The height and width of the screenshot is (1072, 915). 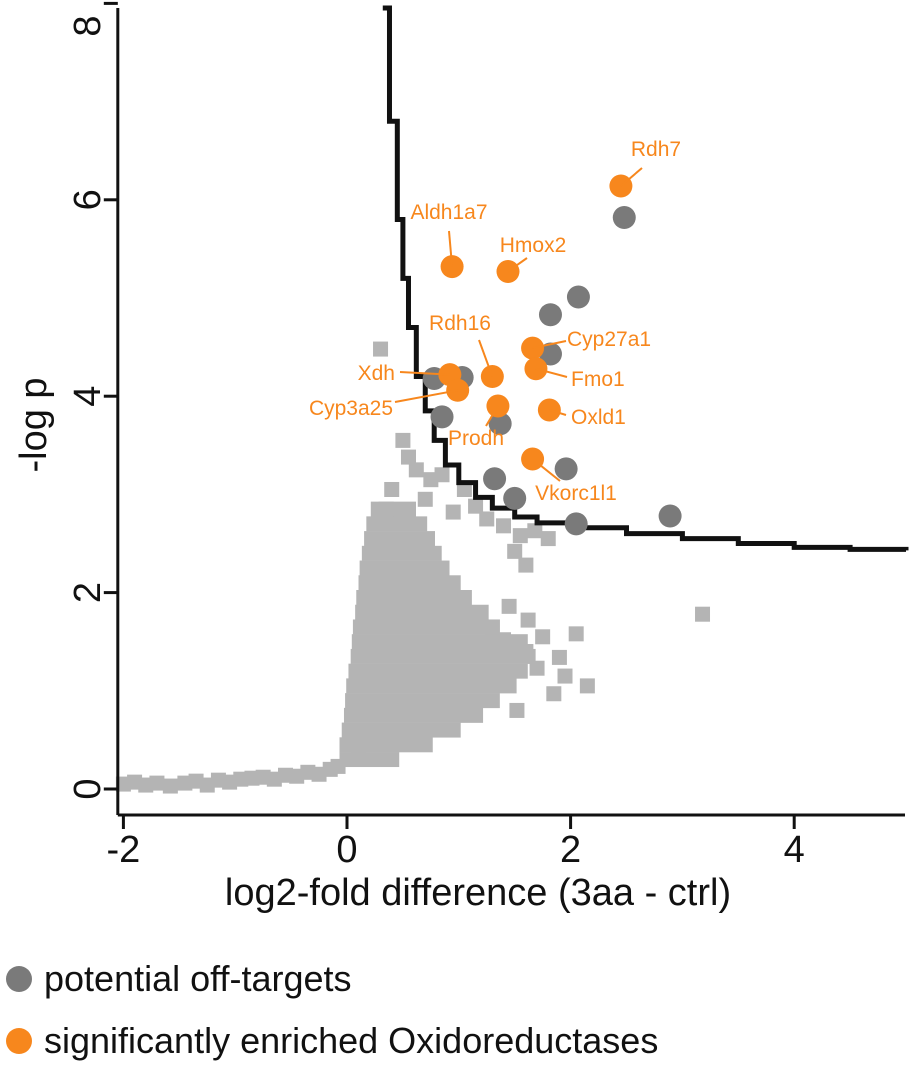 What do you see at coordinates (631, 177) in the screenshot?
I see `label-leader-rdh7` at bounding box center [631, 177].